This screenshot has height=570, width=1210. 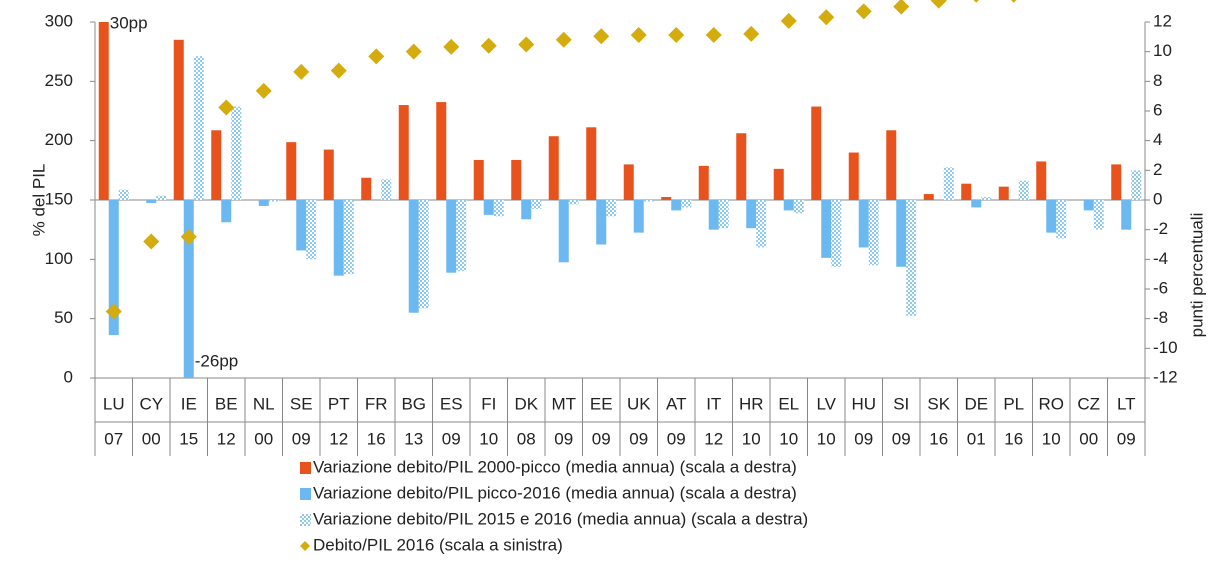 I want to click on x-tick-label: CZ, so click(x=1088, y=403).